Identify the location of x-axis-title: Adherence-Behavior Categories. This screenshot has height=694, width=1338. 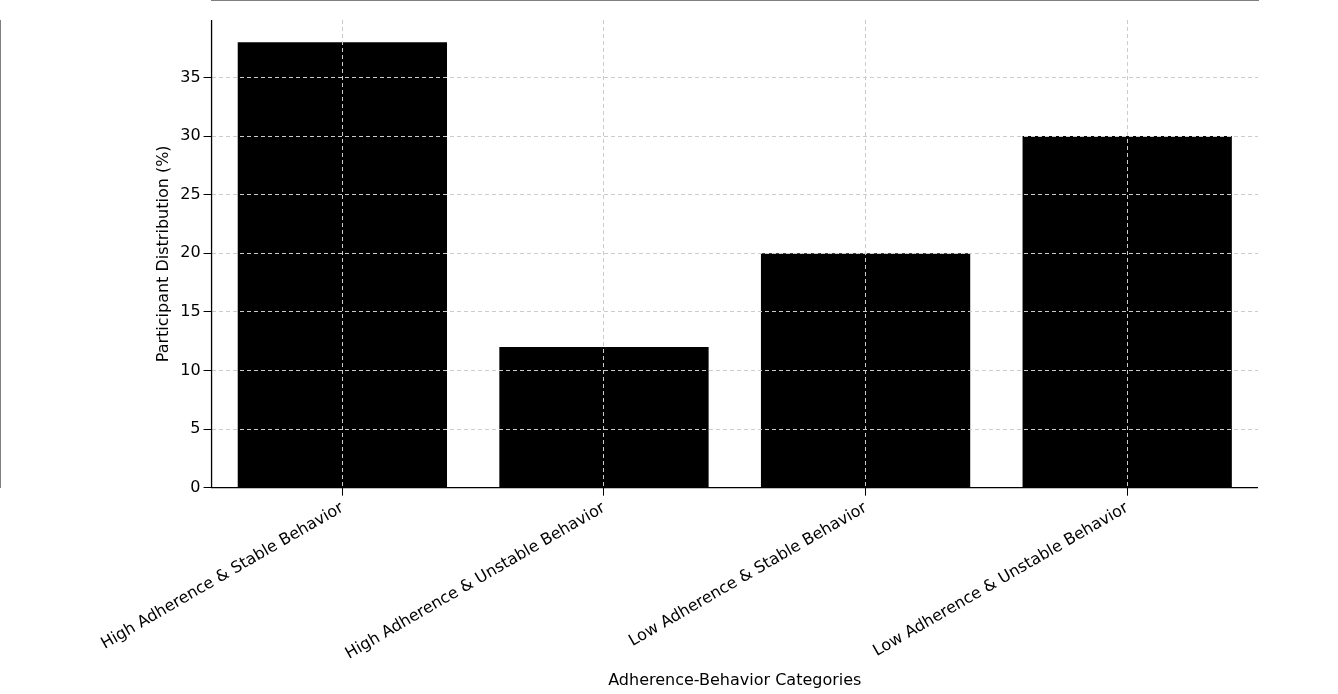
(735, 679).